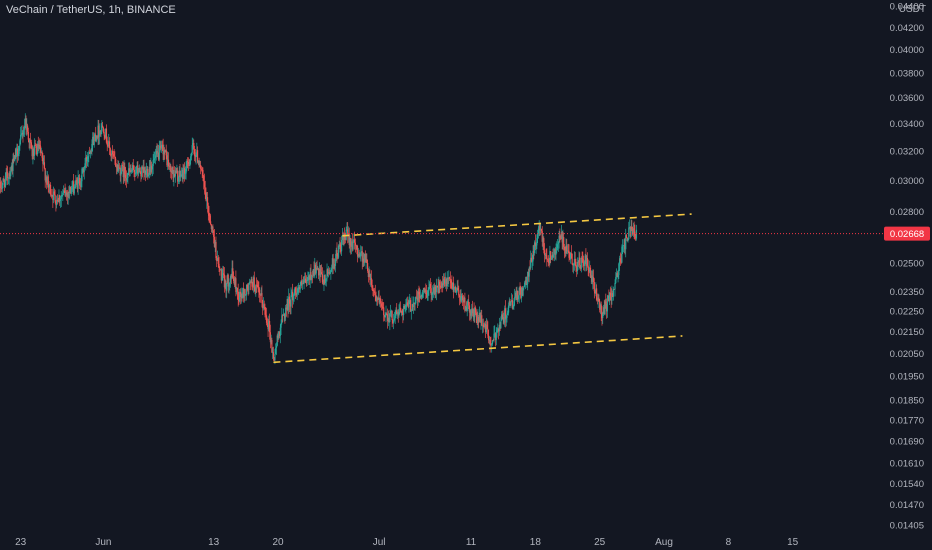 The height and width of the screenshot is (550, 932). I want to click on current-price-badge, so click(907, 233).